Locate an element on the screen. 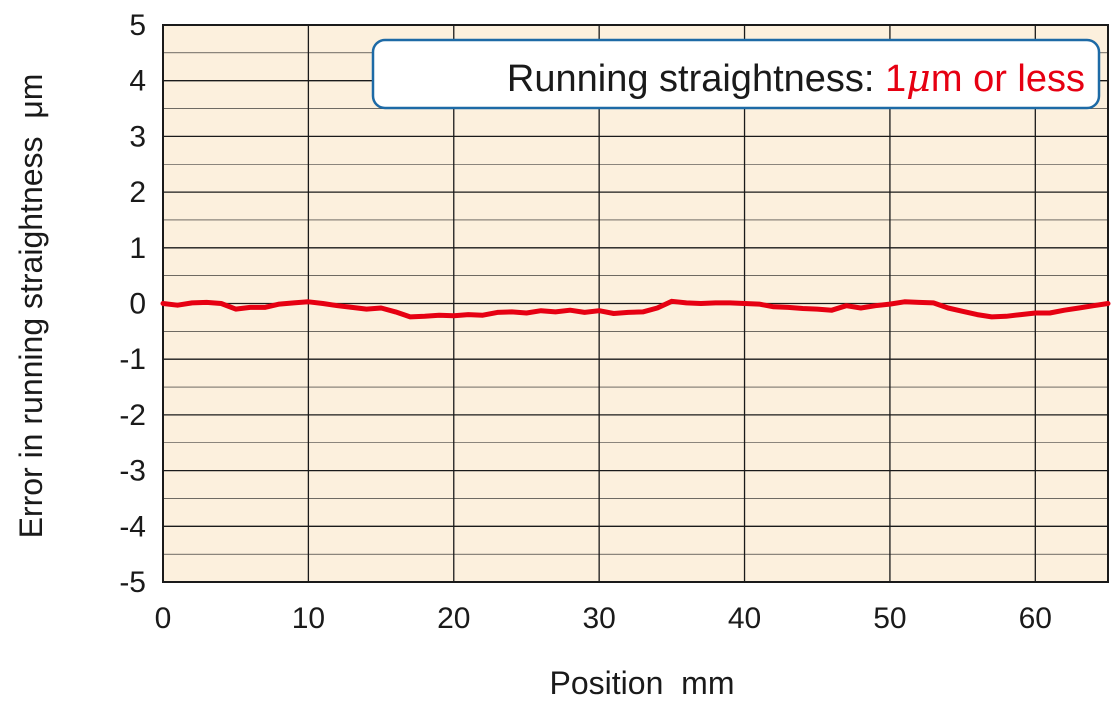 Image resolution: width=1120 pixels, height=704 pixels. y-tick-label: 4 is located at coordinates (137, 81).